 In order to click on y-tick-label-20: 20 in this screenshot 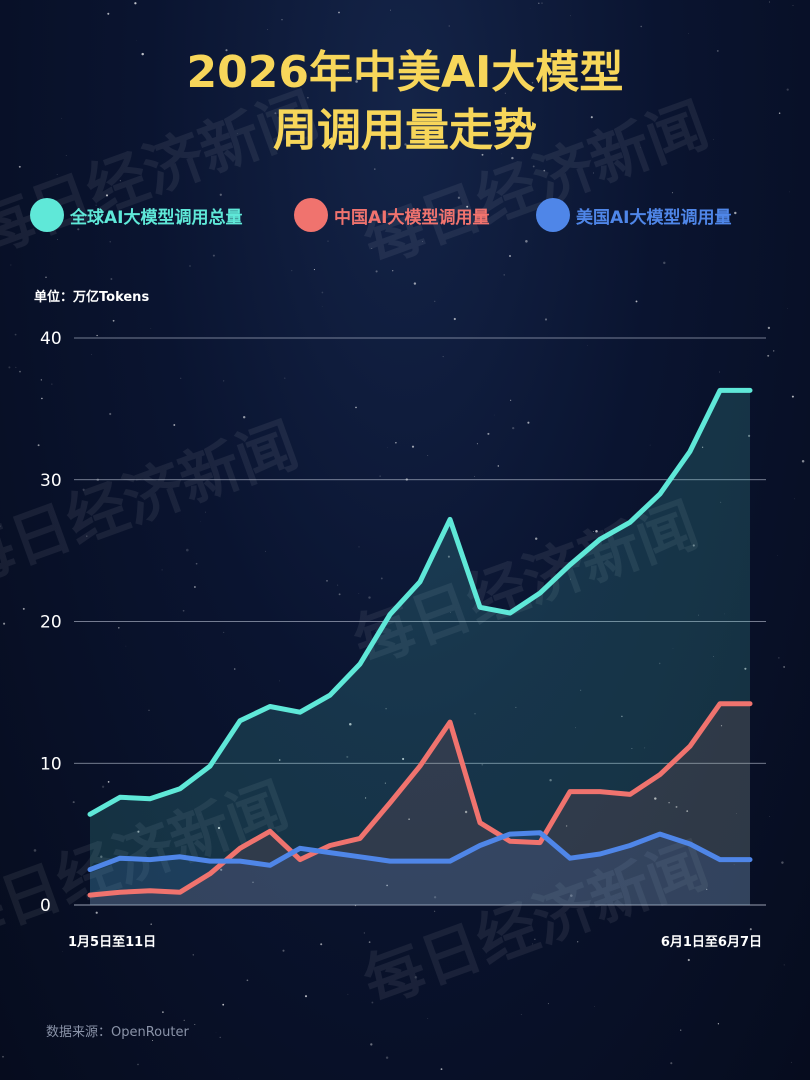, I will do `click(51, 623)`.